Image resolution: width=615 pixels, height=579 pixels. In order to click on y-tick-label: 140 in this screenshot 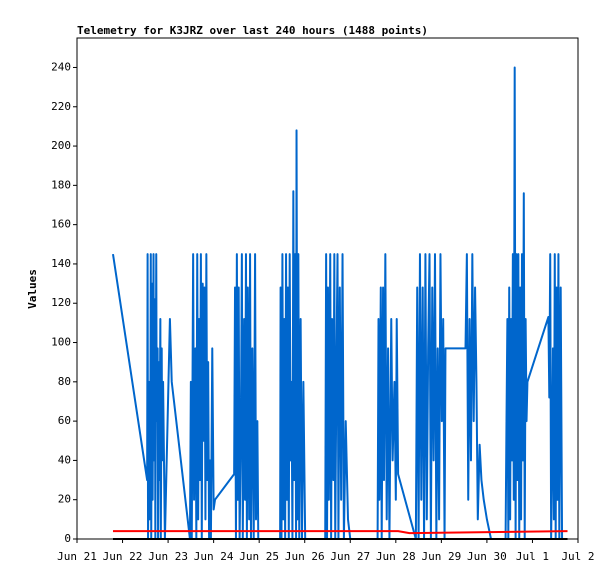, I will do `click(61, 263)`.